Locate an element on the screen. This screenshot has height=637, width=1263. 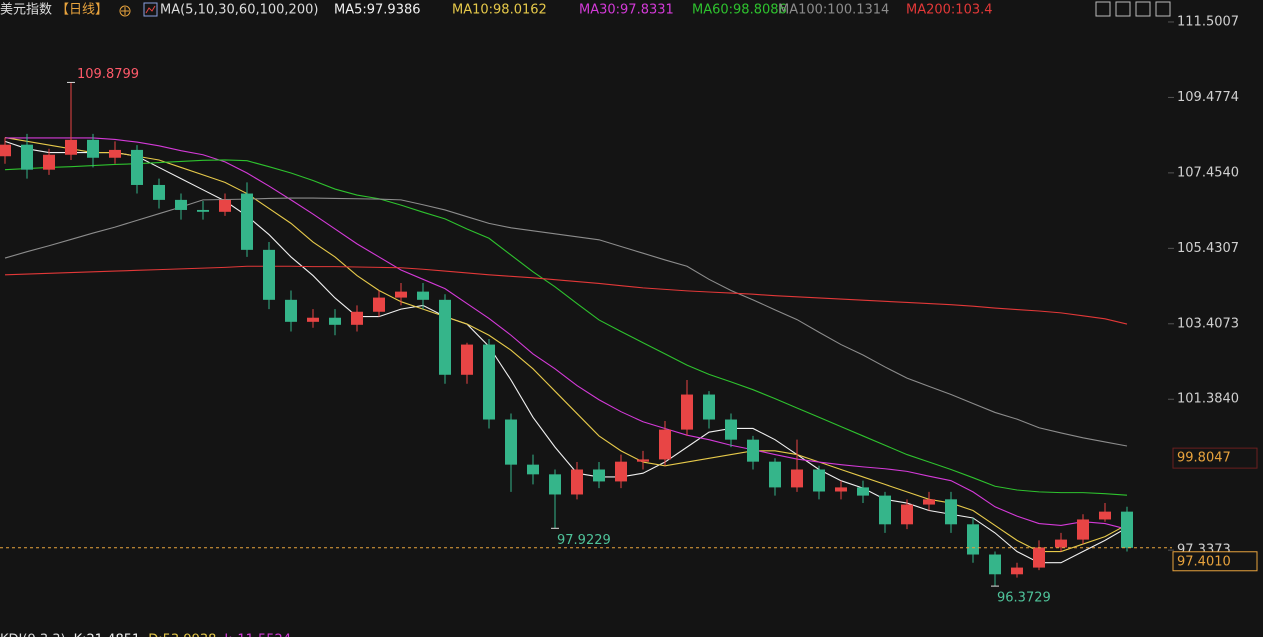
lower-legend: D:53.9938 is located at coordinates (182, 635).